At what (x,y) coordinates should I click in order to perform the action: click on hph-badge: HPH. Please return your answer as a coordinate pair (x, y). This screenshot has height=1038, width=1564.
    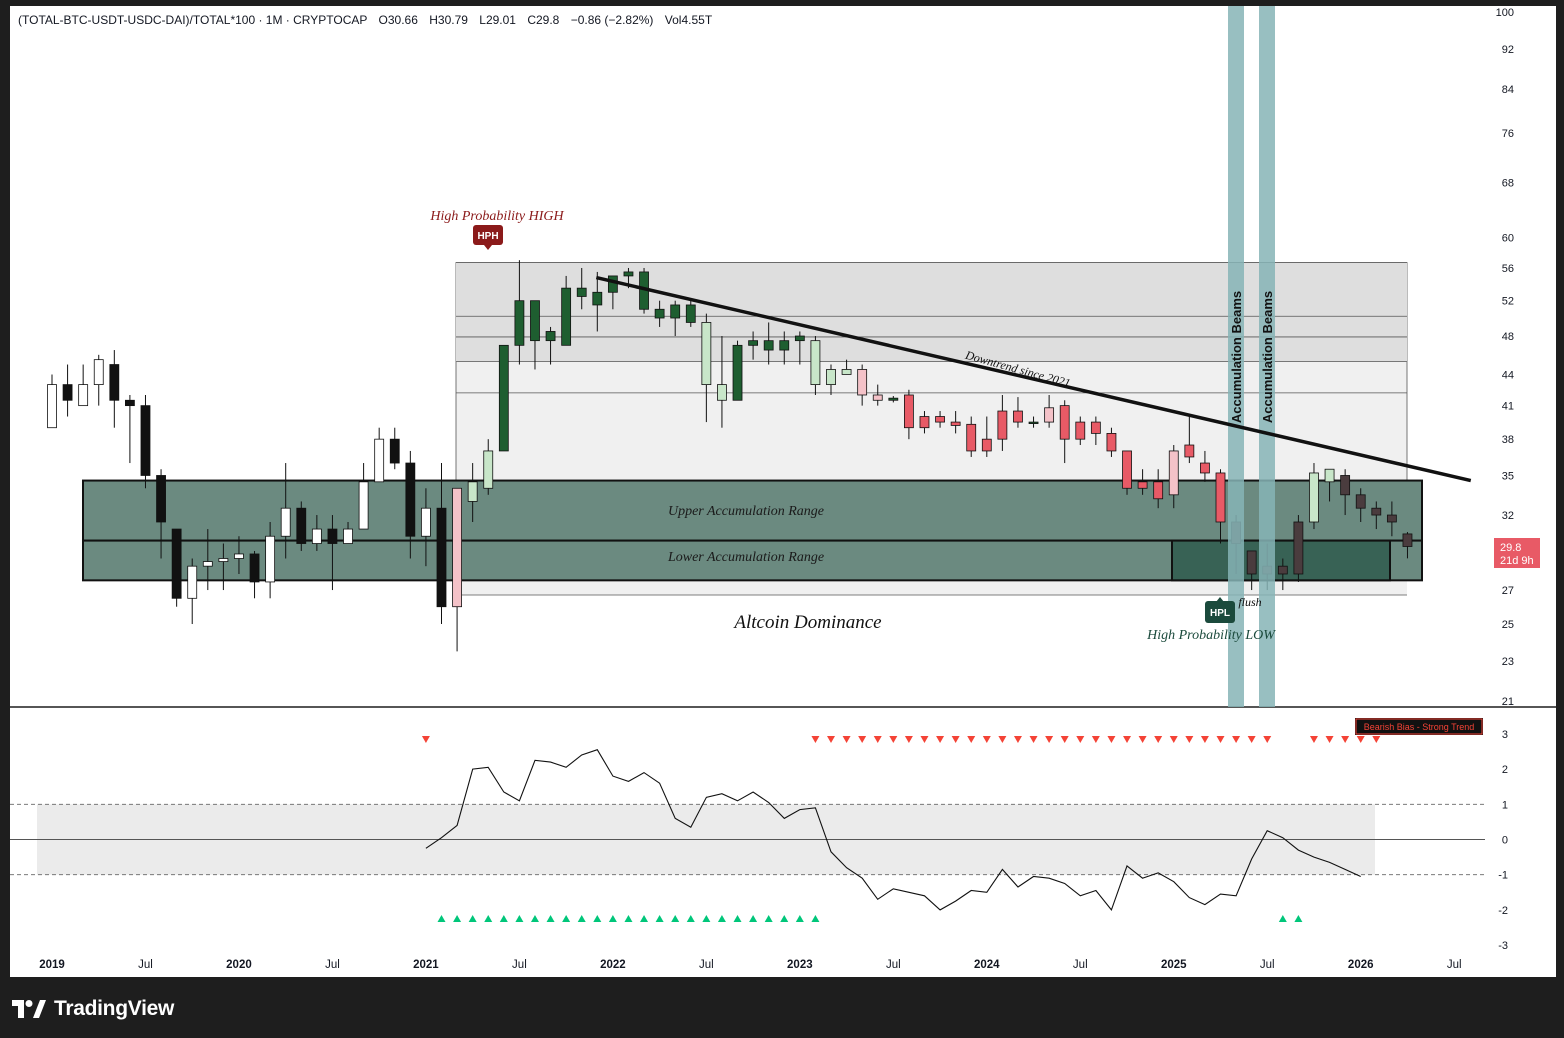
    Looking at the image, I should click on (488, 237).